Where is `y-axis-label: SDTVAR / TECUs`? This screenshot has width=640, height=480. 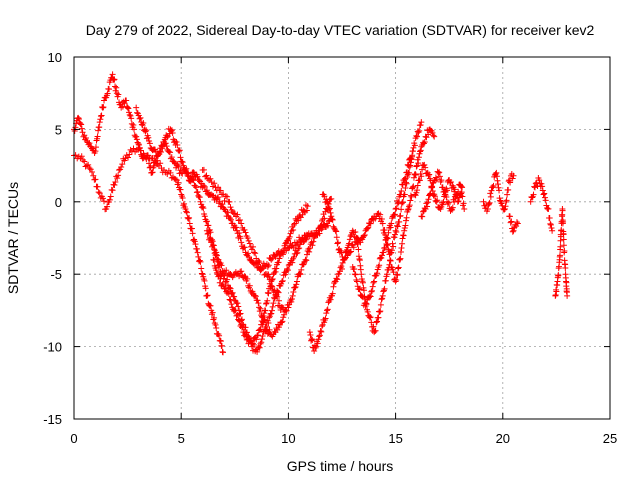
y-axis-label: SDTVAR / TECUs is located at coordinates (13, 238).